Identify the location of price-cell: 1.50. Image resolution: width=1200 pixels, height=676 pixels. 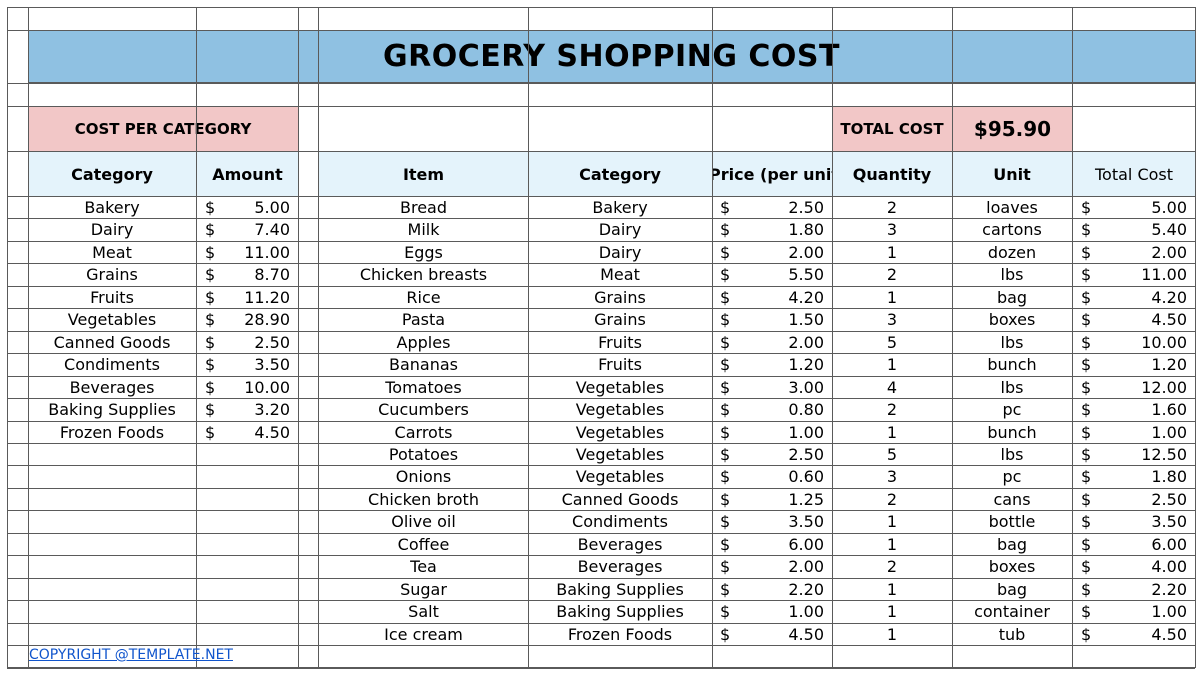
(806, 320).